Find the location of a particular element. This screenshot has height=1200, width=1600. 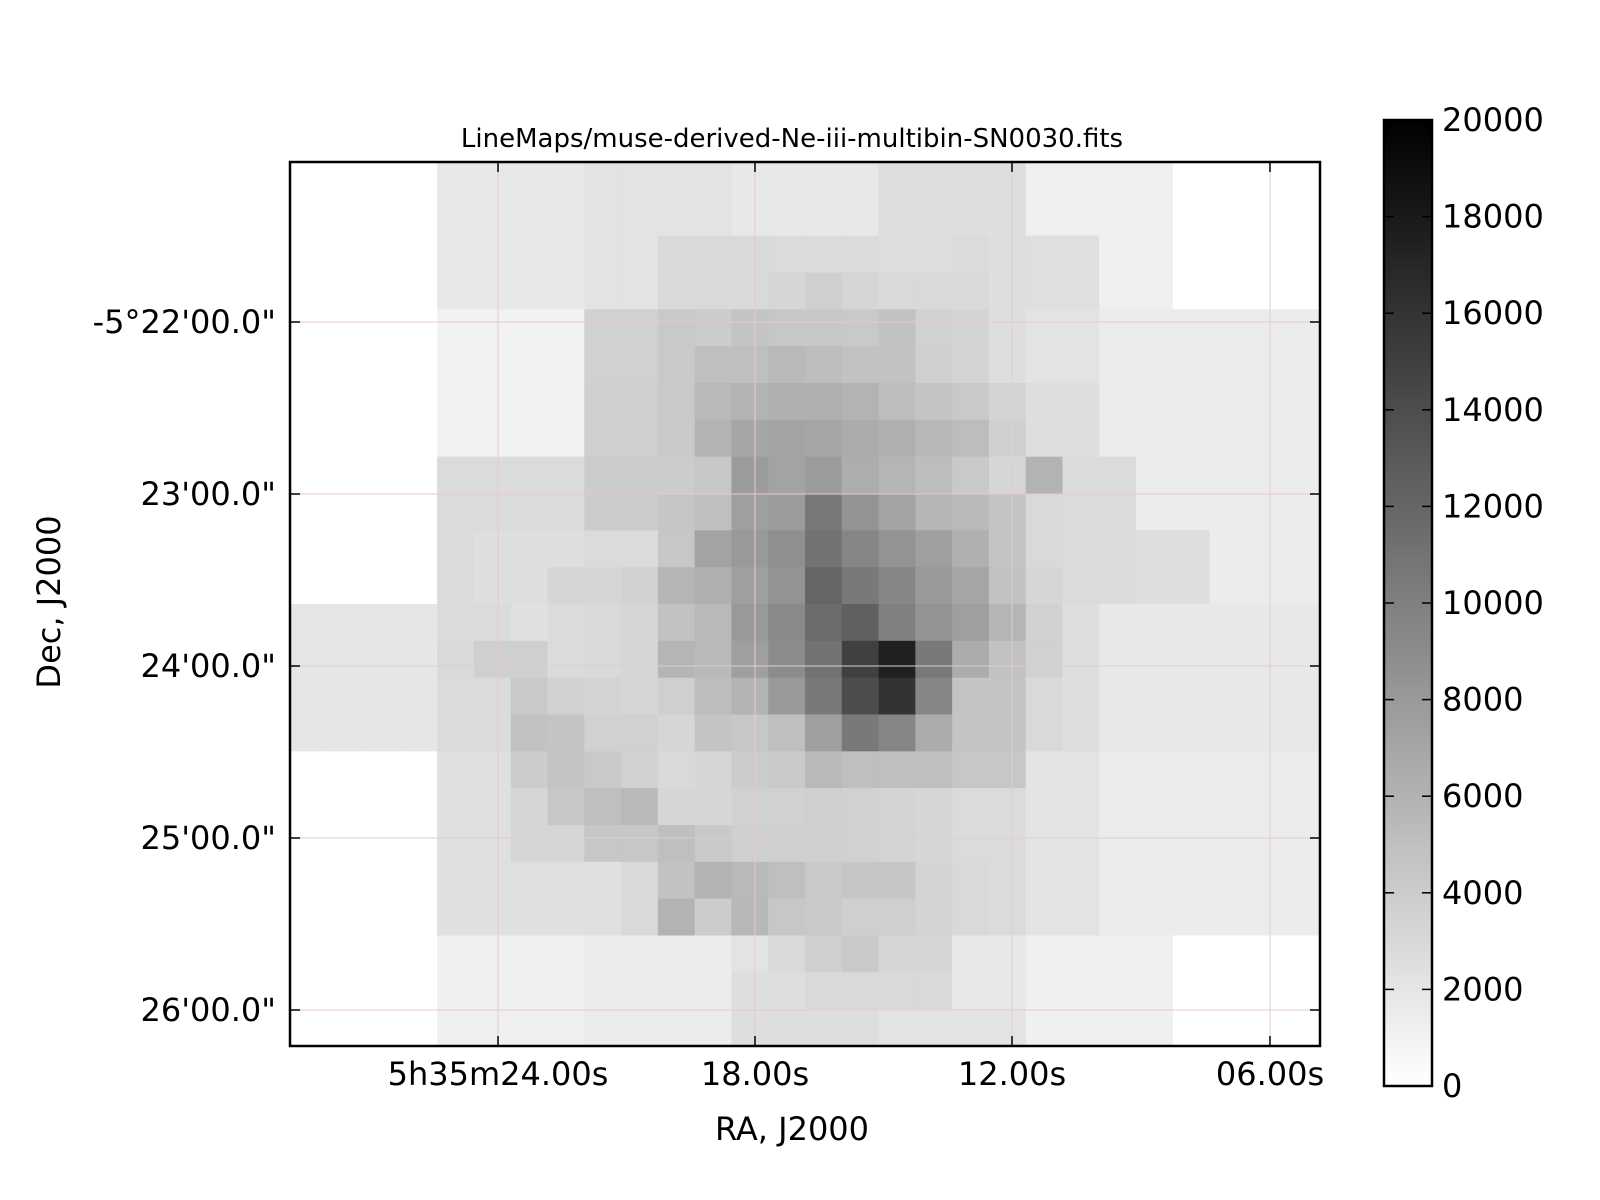

y-tick-label: 26'00.0" is located at coordinates (208, 1010).